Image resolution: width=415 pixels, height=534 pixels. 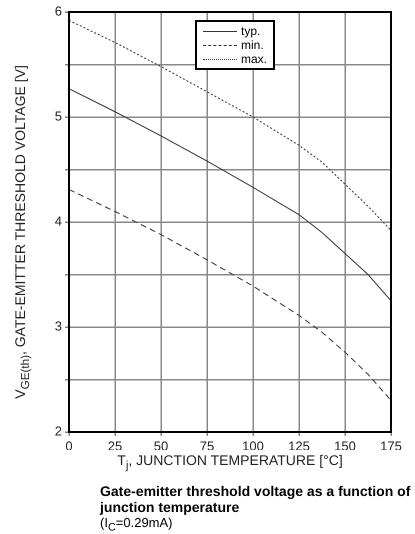 I want to click on text: Gate-emitter threshold voltage as a function of junction temperature, so click(x=256, y=499).